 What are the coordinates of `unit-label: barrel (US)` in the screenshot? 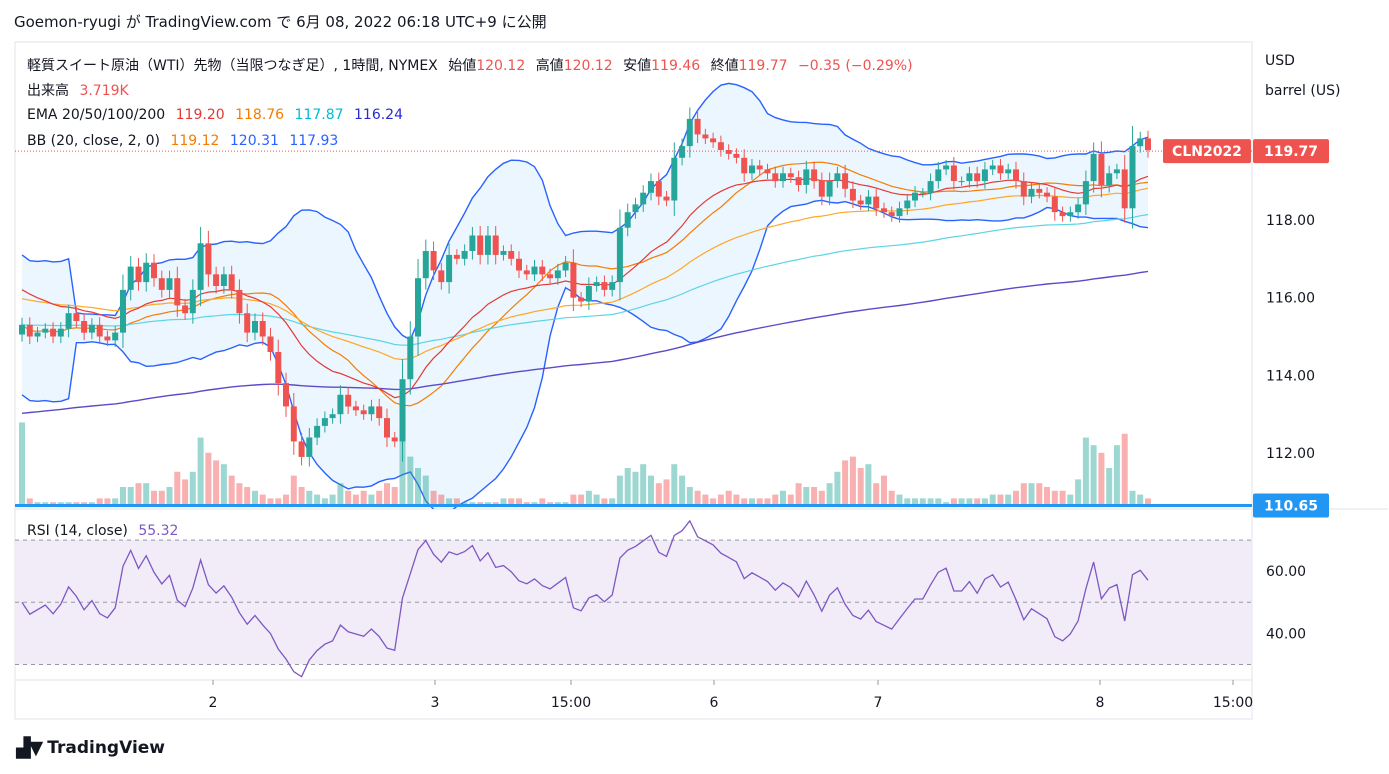 It's located at (1302, 91).